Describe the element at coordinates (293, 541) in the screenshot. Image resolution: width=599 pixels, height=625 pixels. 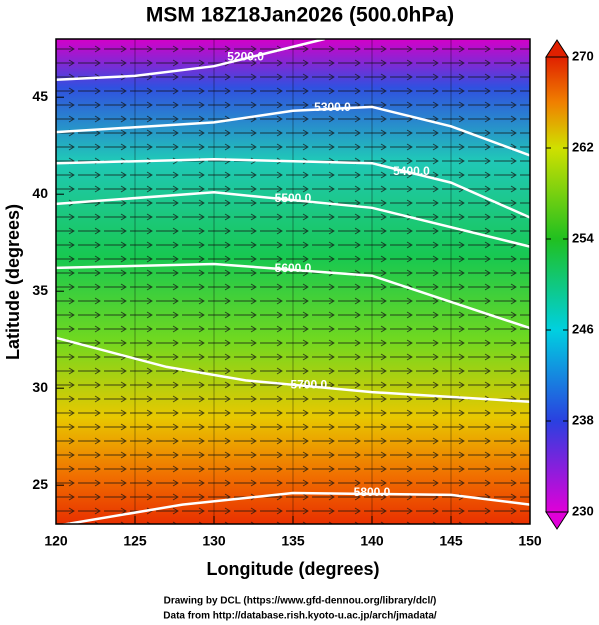
I see `x-tick-label: 135` at that location.